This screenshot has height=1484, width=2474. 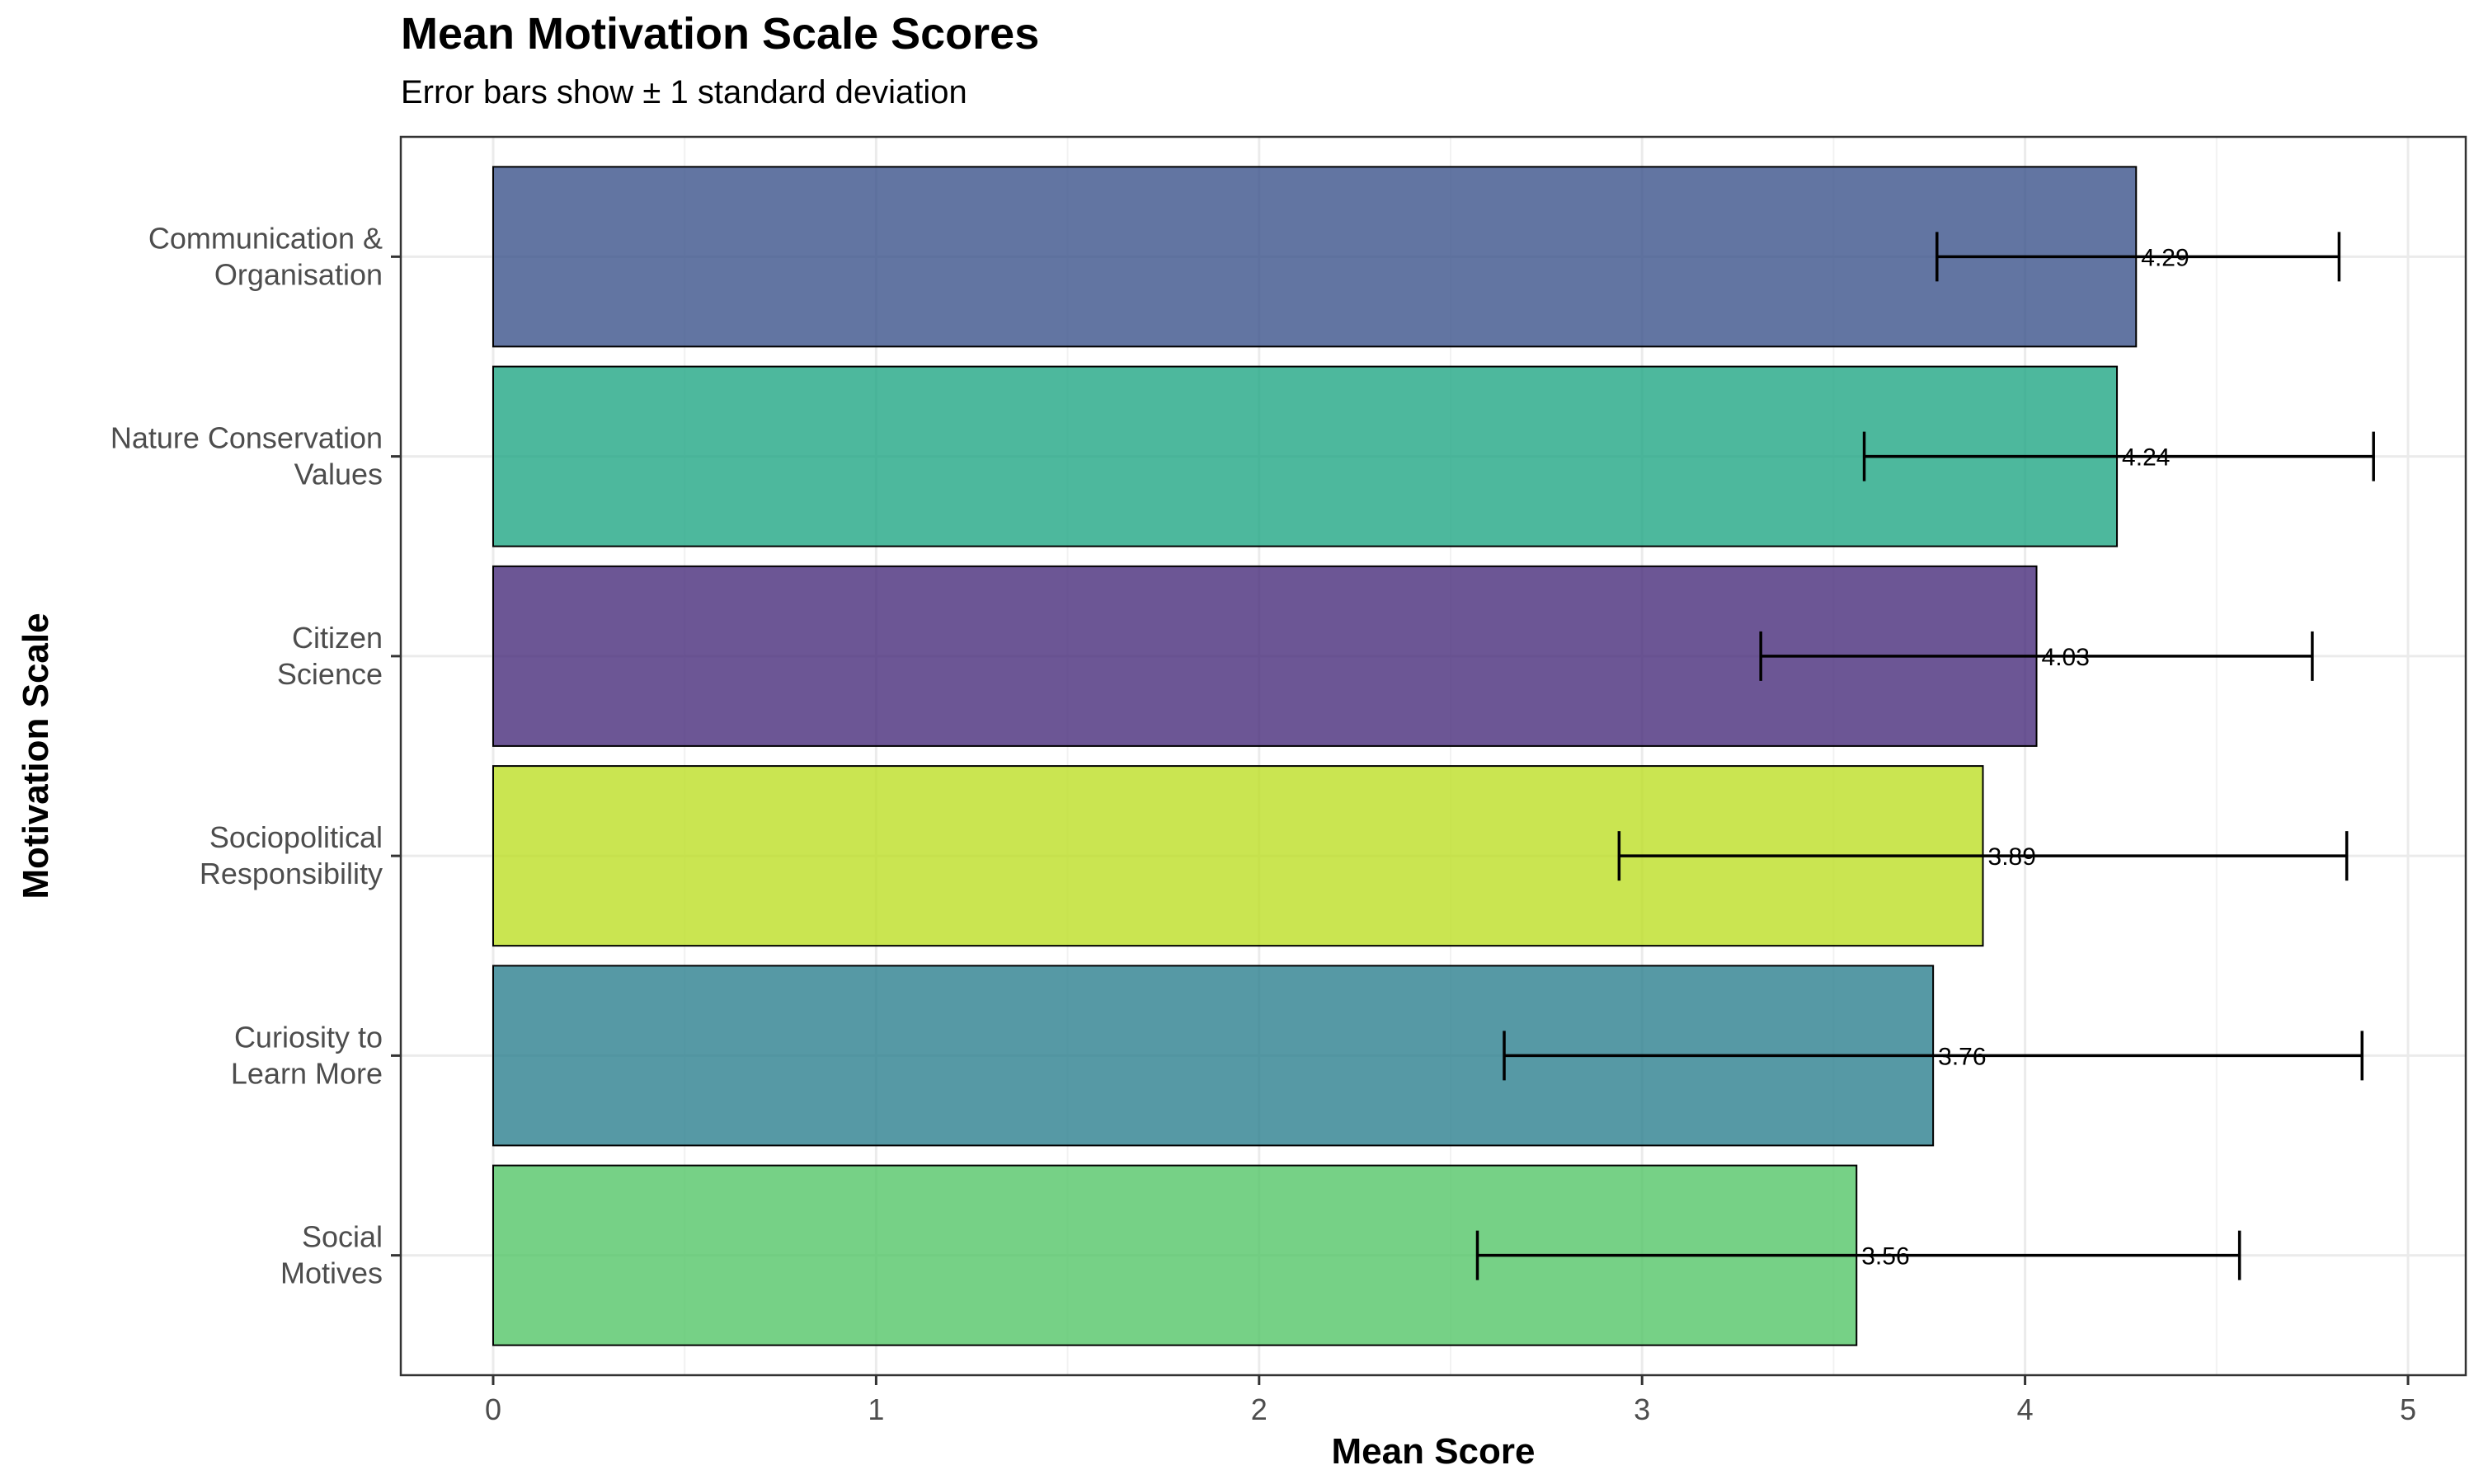 I want to click on x-tick-label: 5, so click(x=2408, y=1409).